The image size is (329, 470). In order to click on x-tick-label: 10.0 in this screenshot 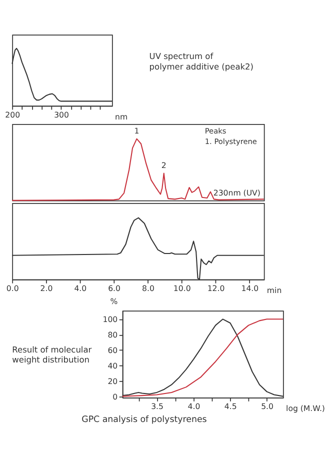, I will do `click(182, 289)`.